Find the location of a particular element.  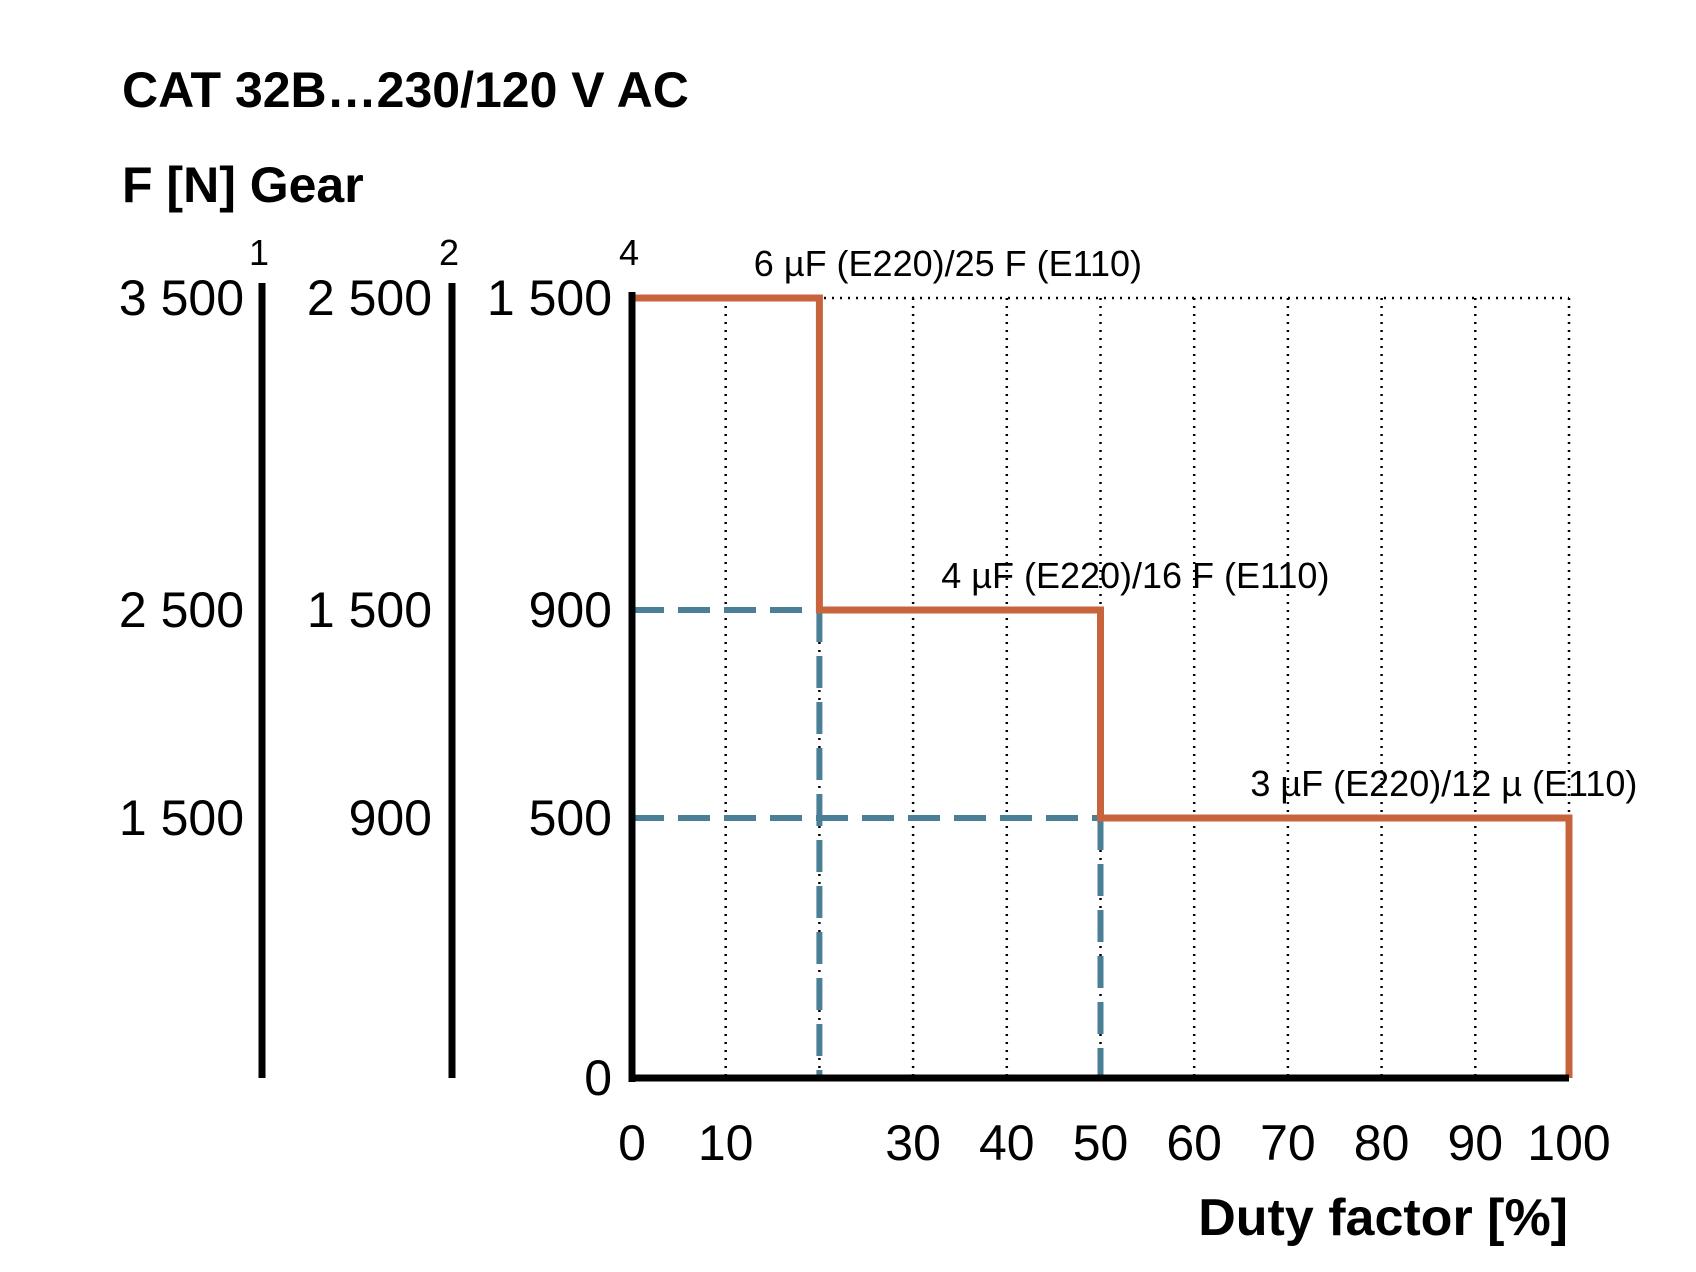

x-tick-label: 70 is located at coordinates (1288, 1143).